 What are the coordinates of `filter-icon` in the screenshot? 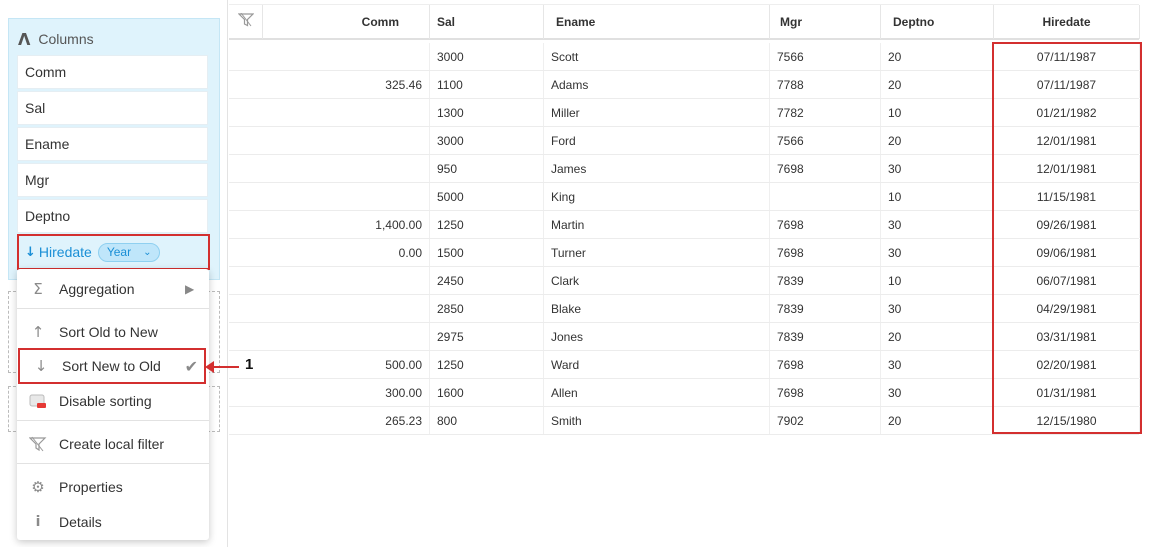 It's located at (245, 21).